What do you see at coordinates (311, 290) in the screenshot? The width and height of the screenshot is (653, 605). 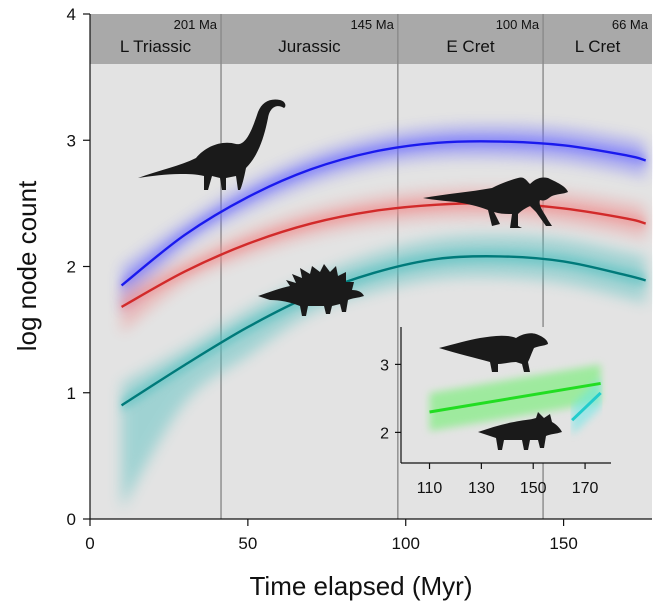 I see `stegosaur-icon` at bounding box center [311, 290].